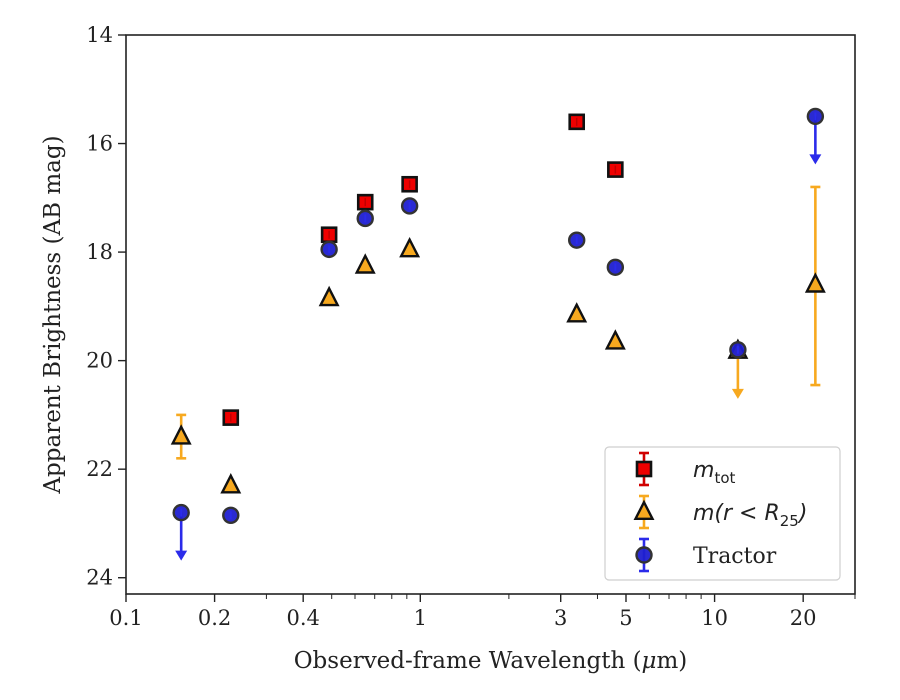  Describe the element at coordinates (125, 618) in the screenshot. I see `x-tick-label: 0.1` at that location.